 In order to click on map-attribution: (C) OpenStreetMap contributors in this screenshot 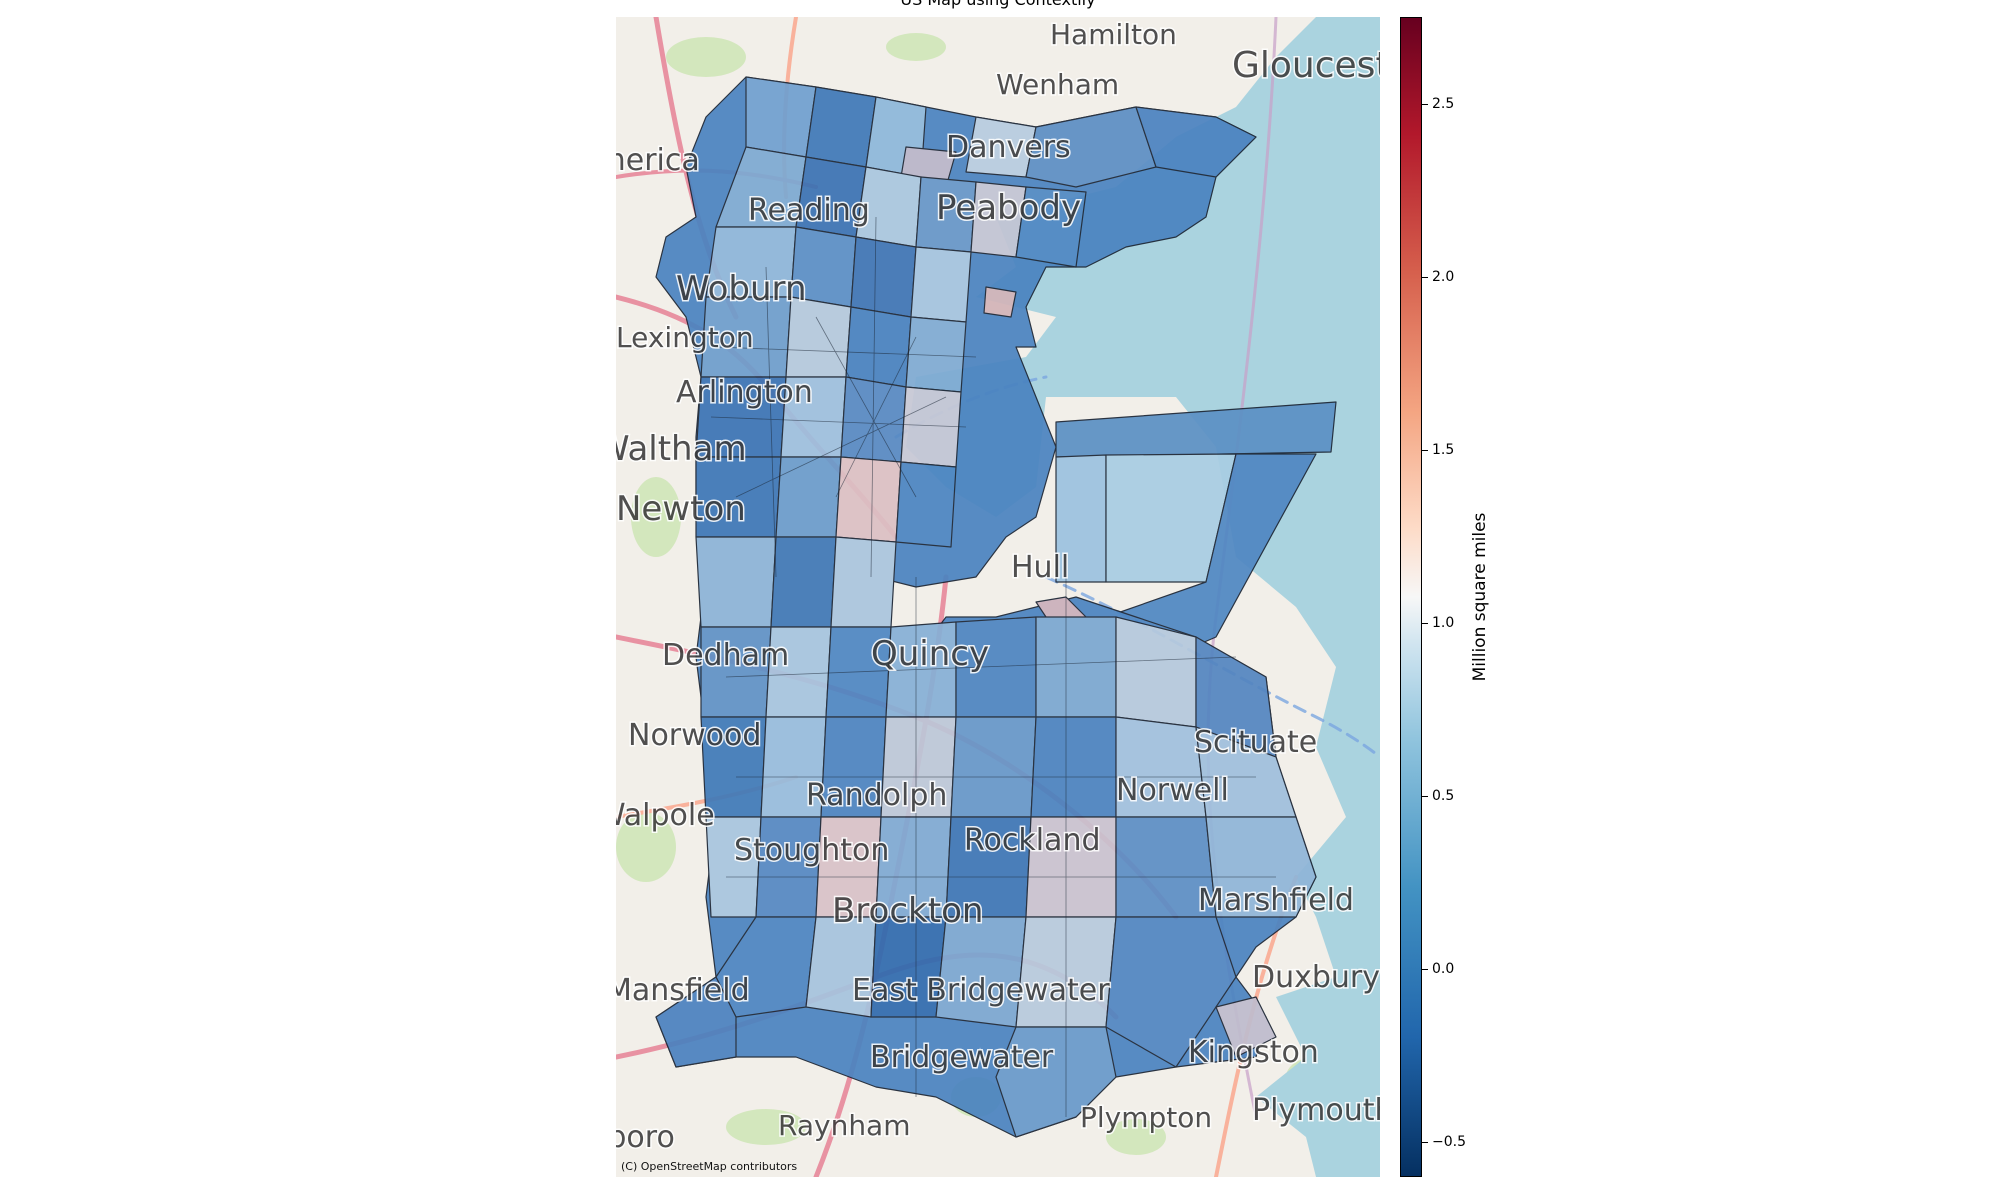, I will do `click(709, 1166)`.